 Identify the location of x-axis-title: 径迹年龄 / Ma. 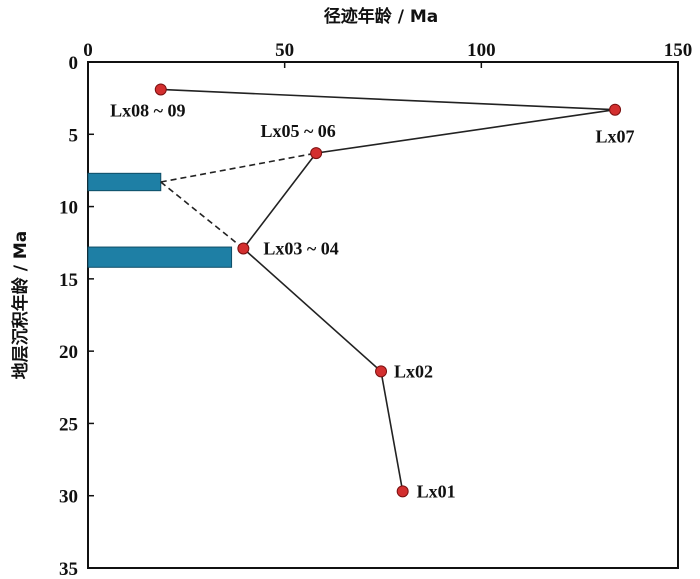
(381, 16).